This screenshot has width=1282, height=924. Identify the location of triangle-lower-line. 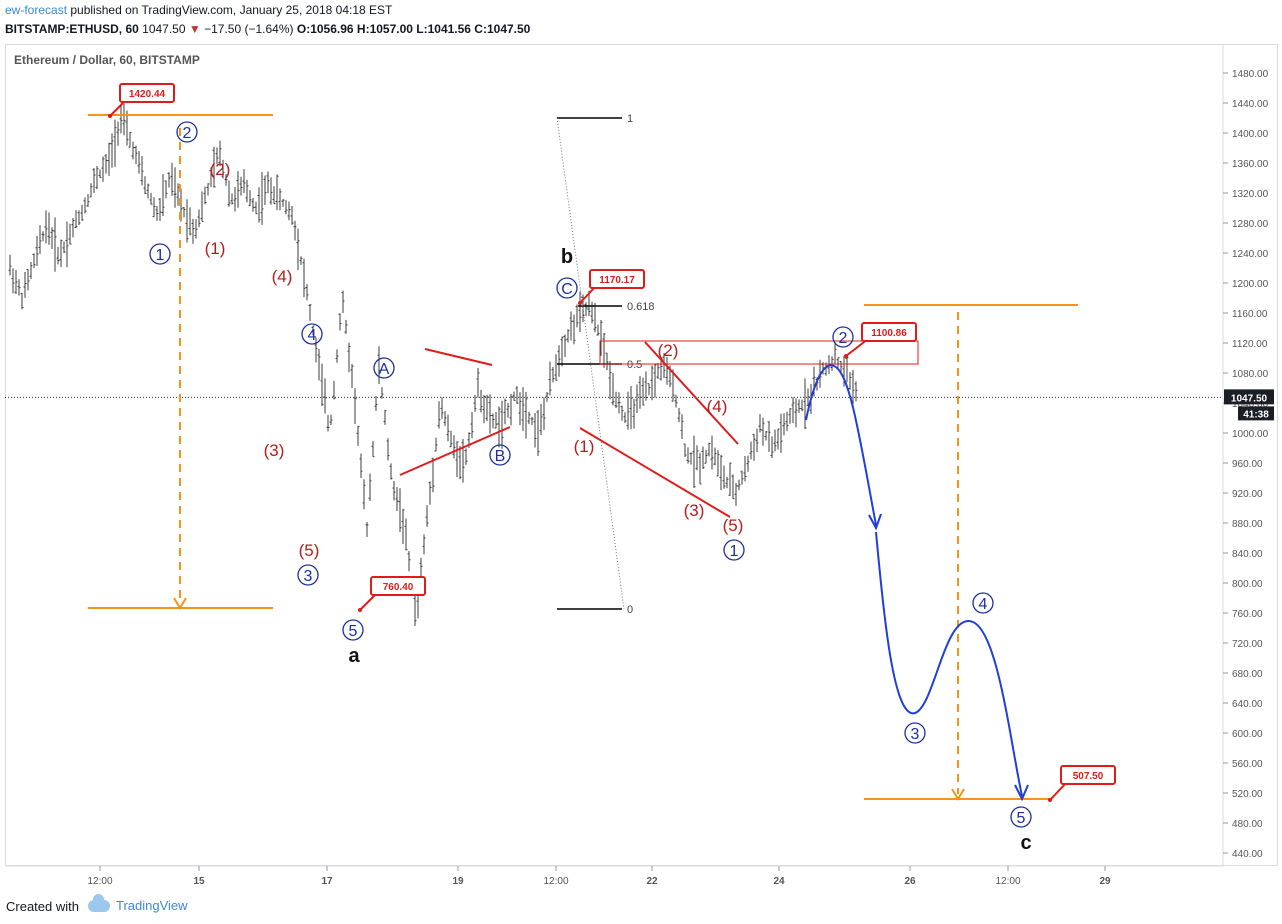
(455, 451).